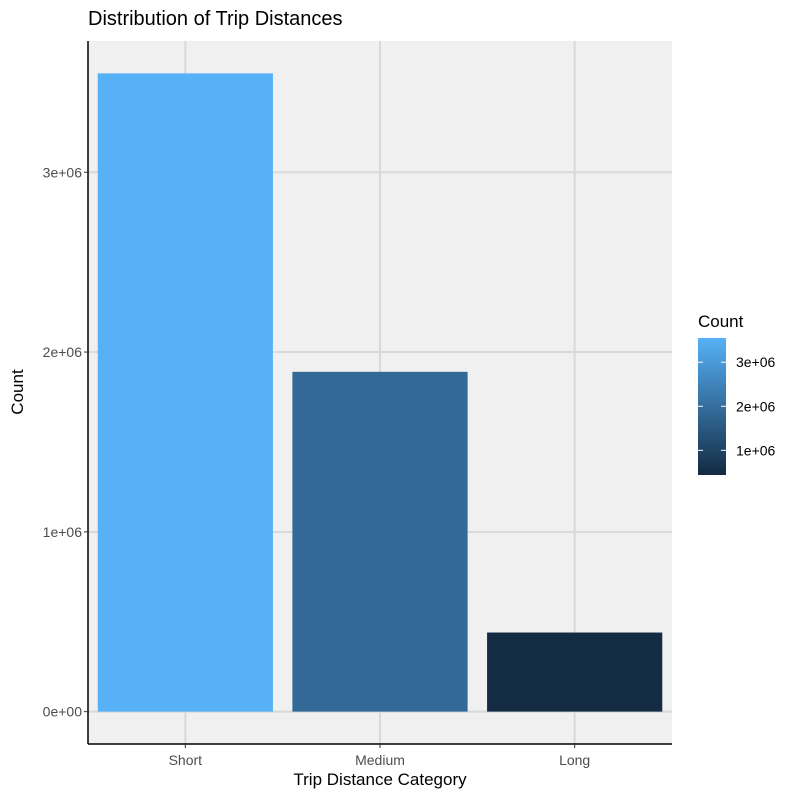  What do you see at coordinates (756, 406) in the screenshot?
I see `legend-tick-label: 2e+06` at bounding box center [756, 406].